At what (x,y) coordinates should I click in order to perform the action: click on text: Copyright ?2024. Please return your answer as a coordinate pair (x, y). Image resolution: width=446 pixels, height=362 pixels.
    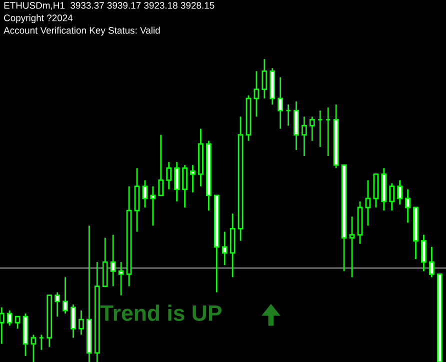
    Looking at the image, I should click on (38, 19).